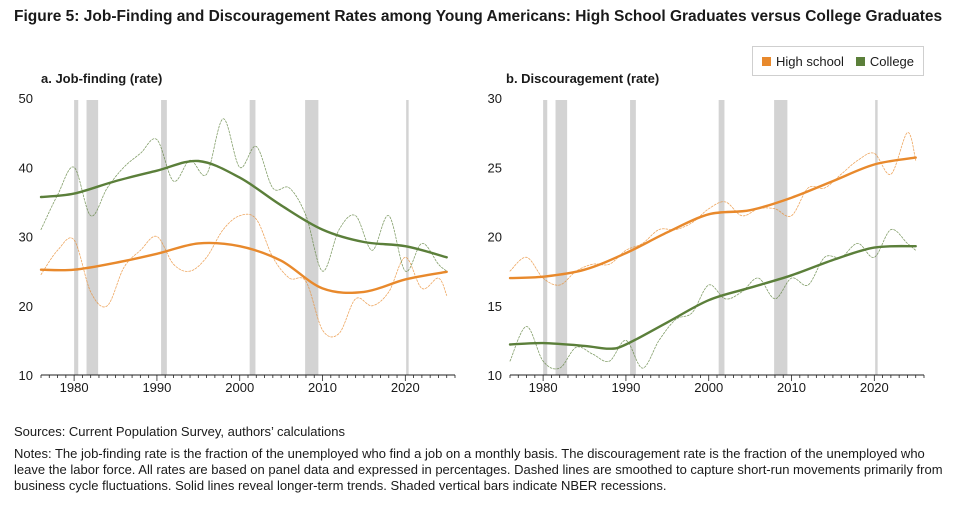 The height and width of the screenshot is (506, 972). What do you see at coordinates (766, 61) in the screenshot?
I see `legend-swatch-high-school` at bounding box center [766, 61].